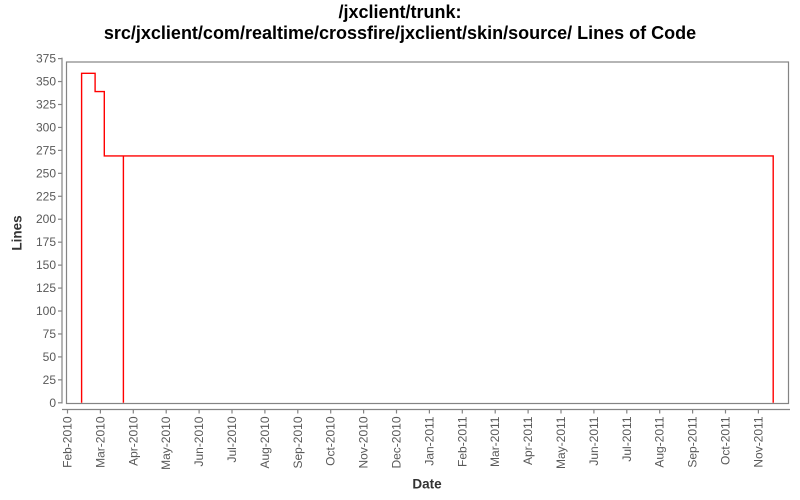 The width and height of the screenshot is (800, 500). I want to click on x-tick-label: May-2011, so click(561, 442).